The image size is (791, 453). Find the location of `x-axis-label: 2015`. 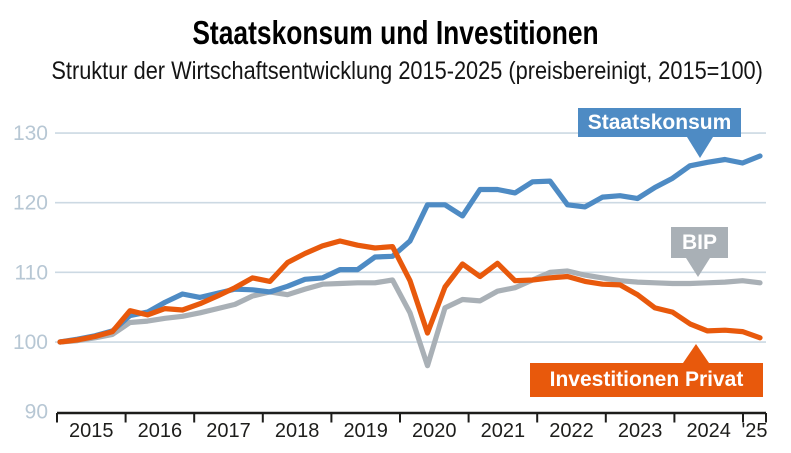

x-axis-label: 2015 is located at coordinates (91, 431).